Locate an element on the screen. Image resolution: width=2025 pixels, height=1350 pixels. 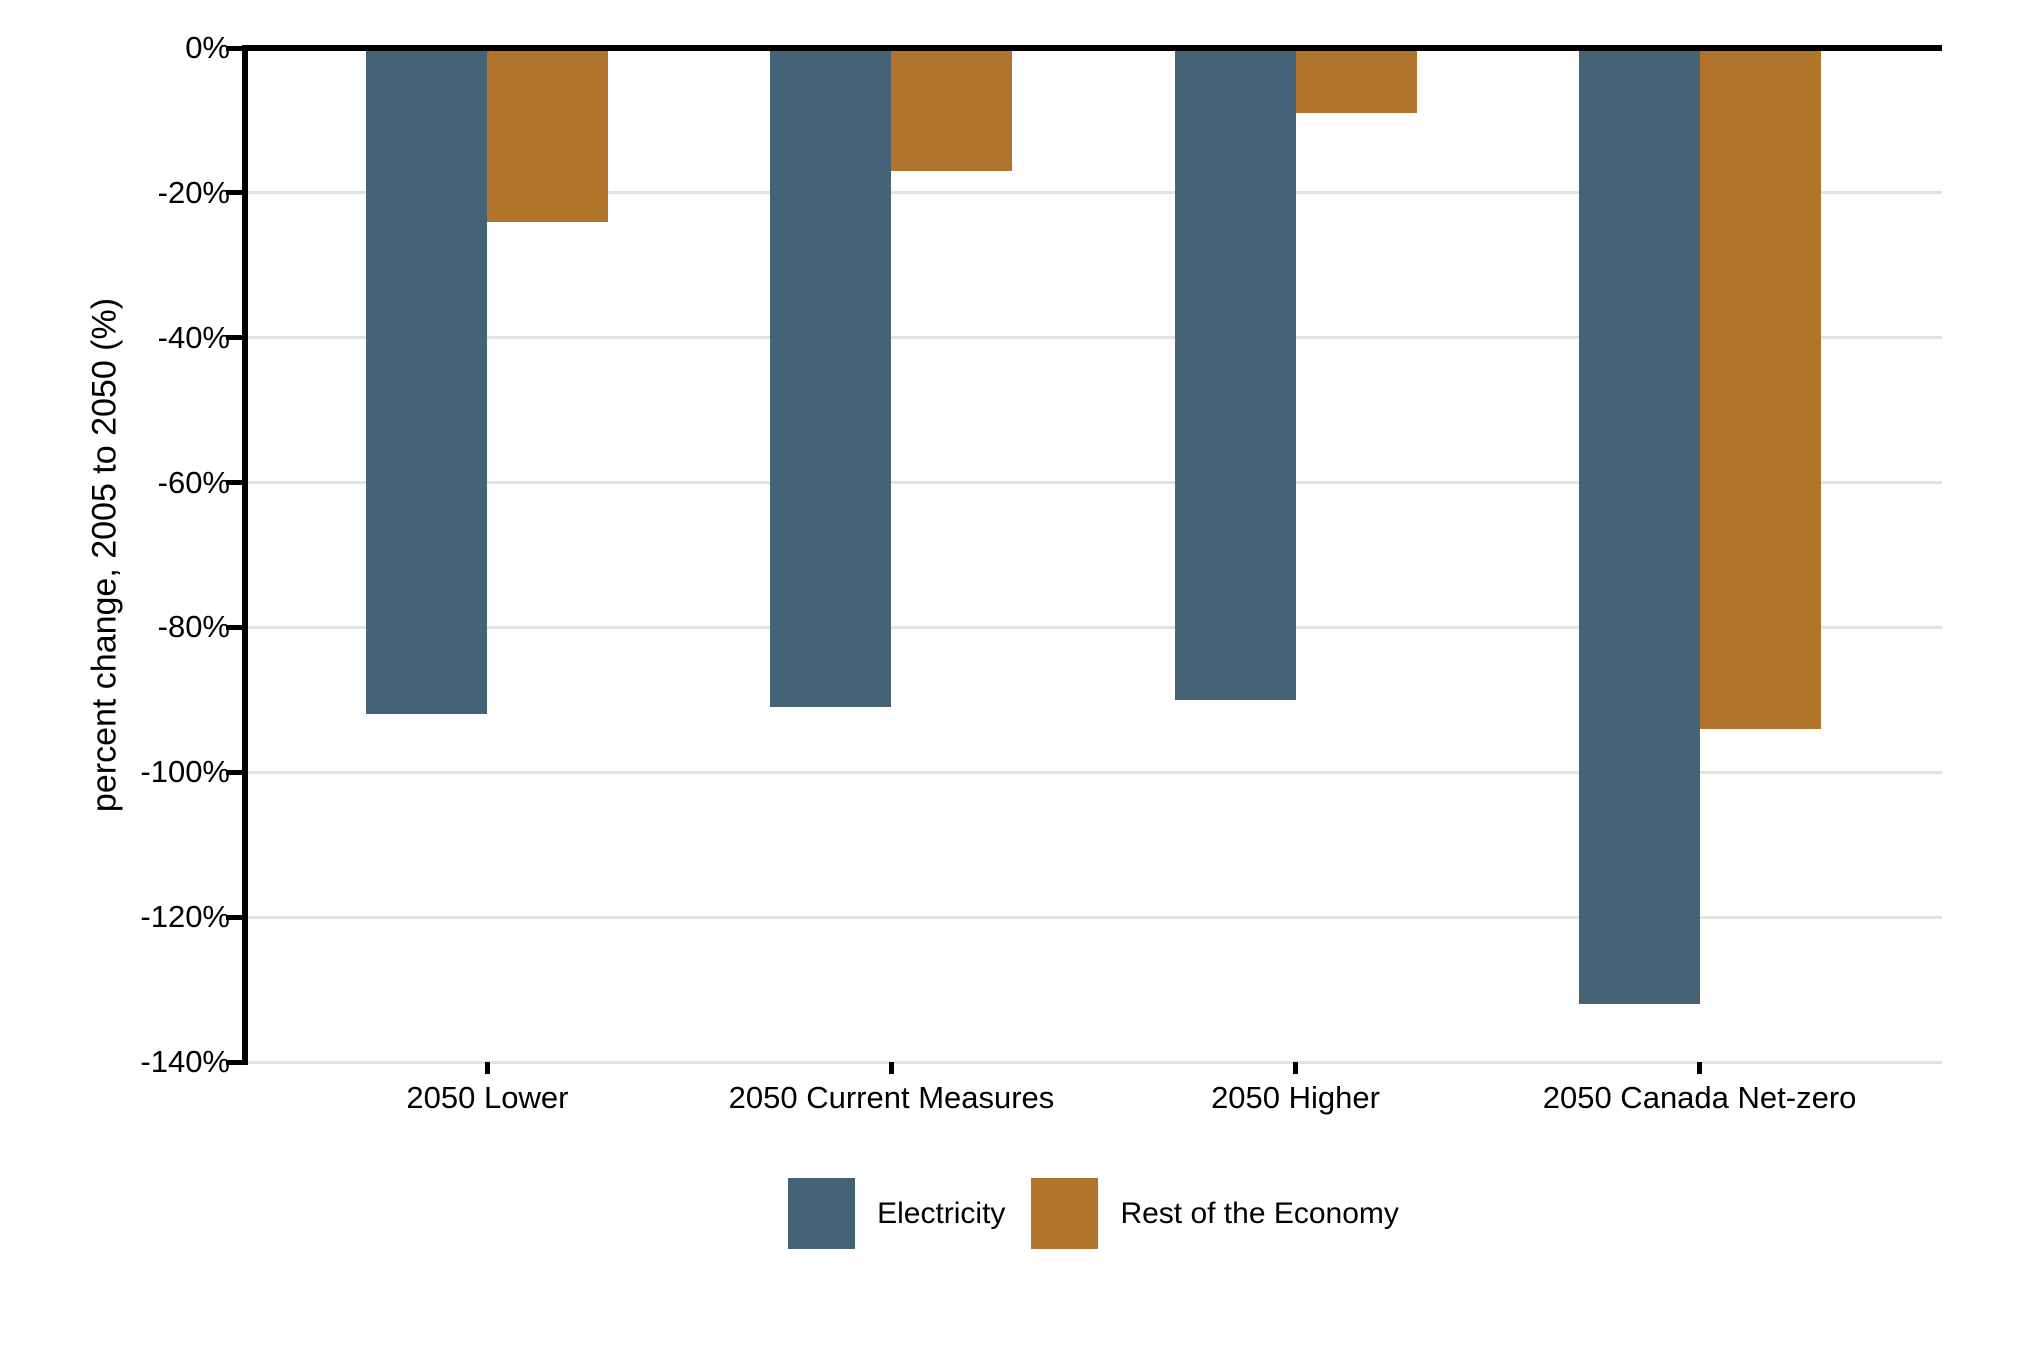
y-tick-label--100%: -100% is located at coordinates (185, 772).